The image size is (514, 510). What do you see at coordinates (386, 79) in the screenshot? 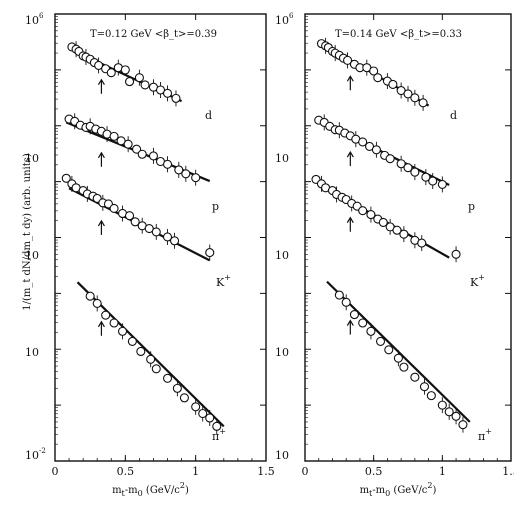
I see `series-d: d` at bounding box center [386, 79].